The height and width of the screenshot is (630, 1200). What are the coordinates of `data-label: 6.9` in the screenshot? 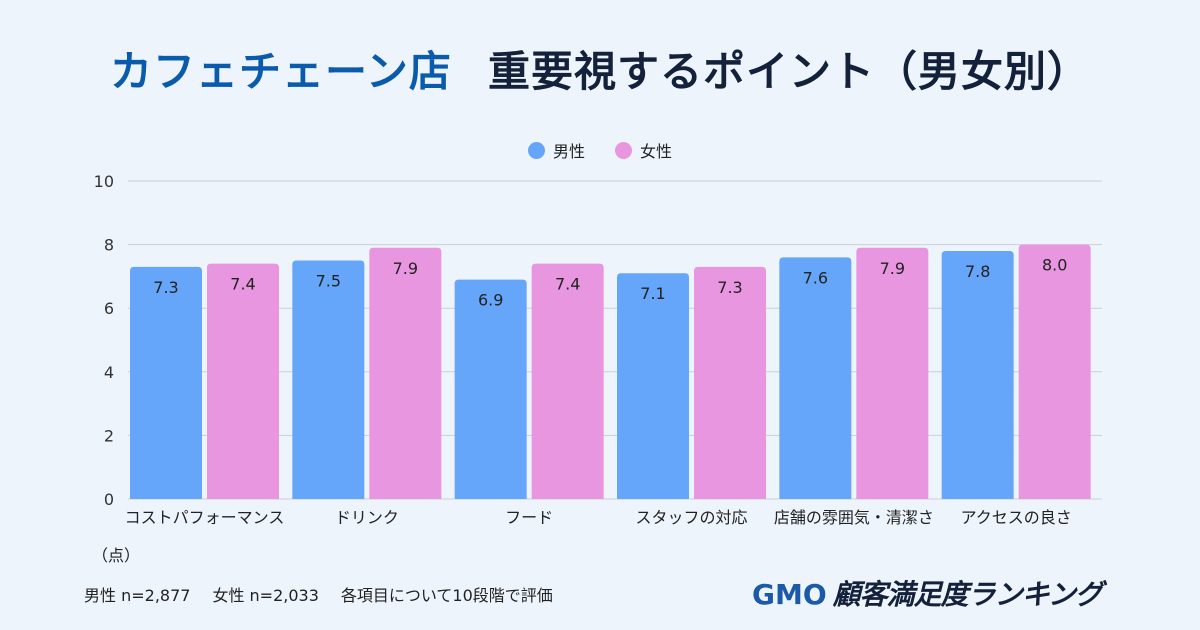 It's located at (490, 300).